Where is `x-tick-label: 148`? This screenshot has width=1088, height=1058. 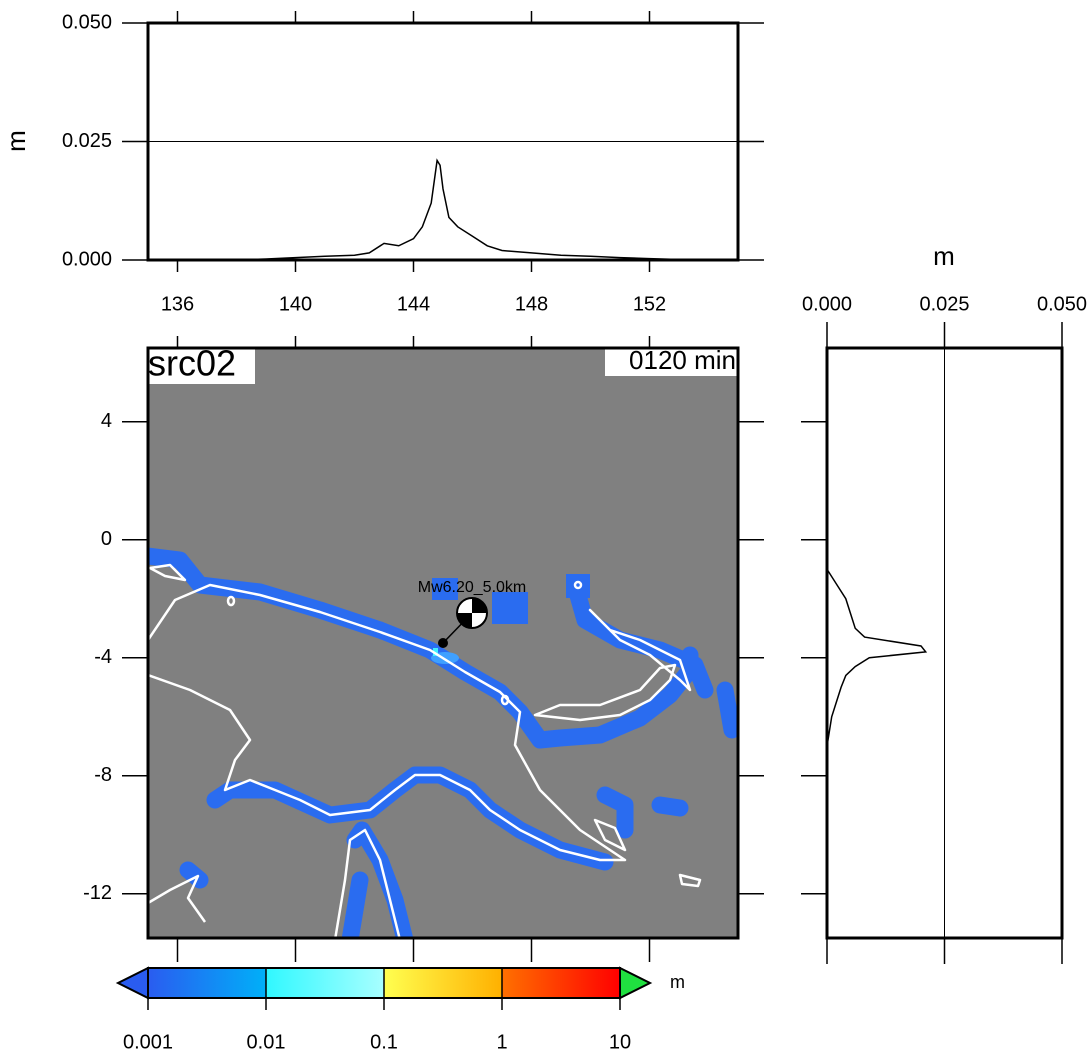 x-tick-label: 148 is located at coordinates (531, 304).